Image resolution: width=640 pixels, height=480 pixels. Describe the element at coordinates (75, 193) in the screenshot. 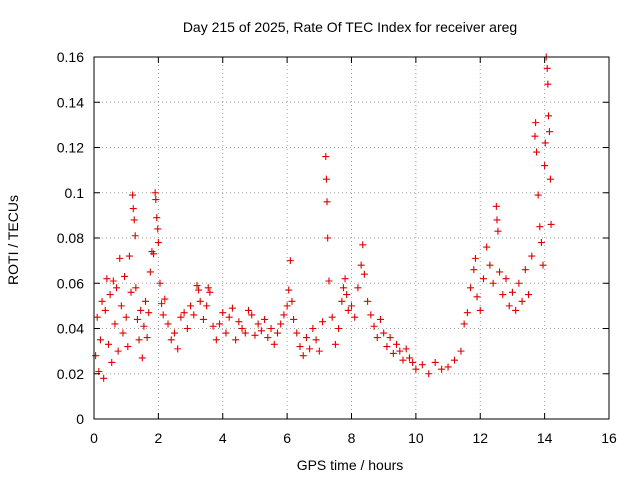

I see `y-tick-label: 0.1` at that location.